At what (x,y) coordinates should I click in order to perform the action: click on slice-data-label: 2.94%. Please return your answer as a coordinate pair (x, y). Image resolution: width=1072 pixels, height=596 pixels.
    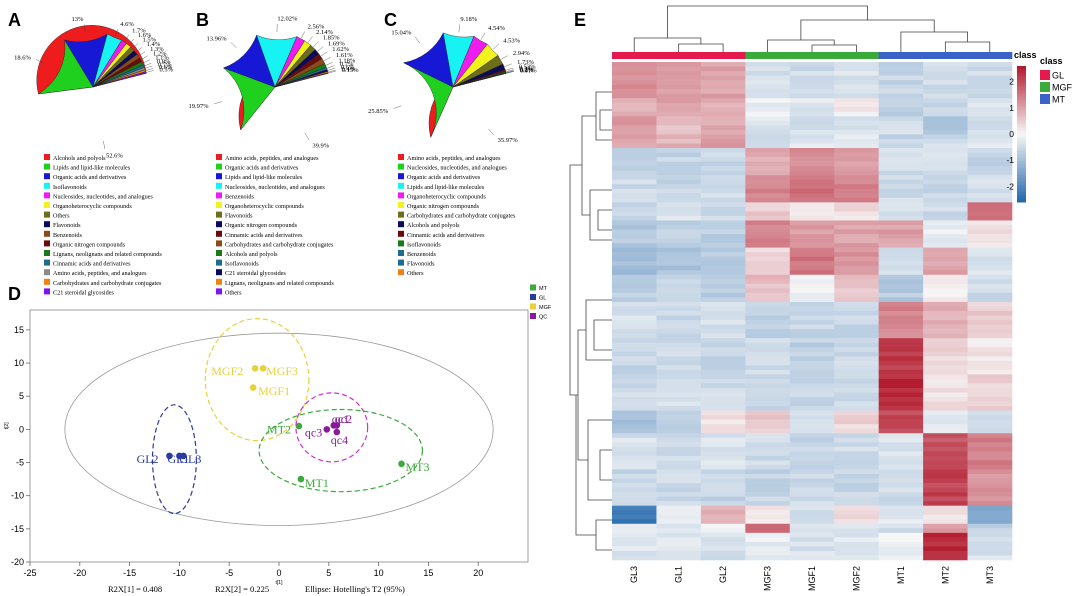
    Looking at the image, I should click on (521, 53).